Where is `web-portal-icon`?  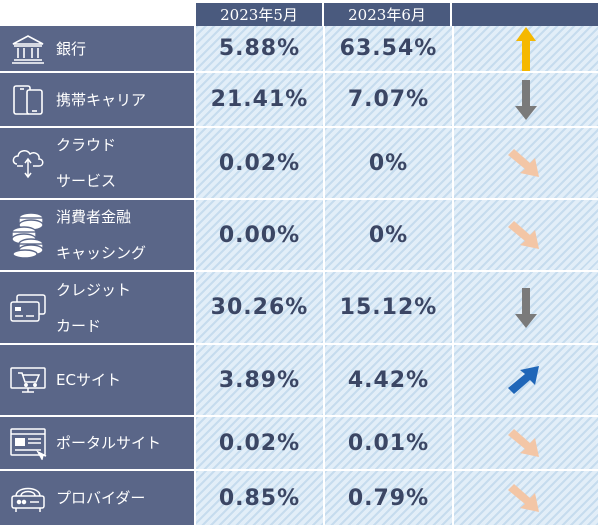 web-portal-icon is located at coordinates (28, 443).